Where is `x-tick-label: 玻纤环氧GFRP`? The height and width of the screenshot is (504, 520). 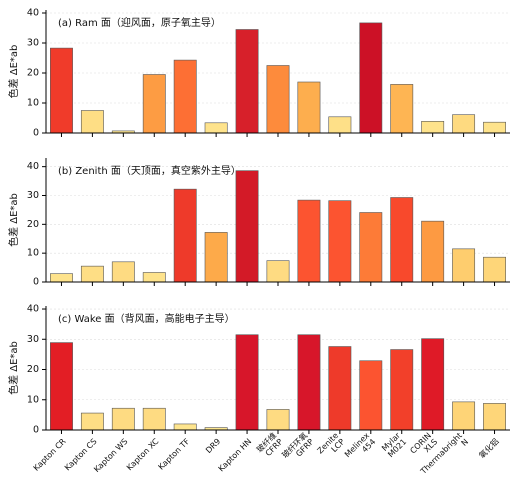 x-tick-label: 玻纤环氧GFRP is located at coordinates (297, 448).